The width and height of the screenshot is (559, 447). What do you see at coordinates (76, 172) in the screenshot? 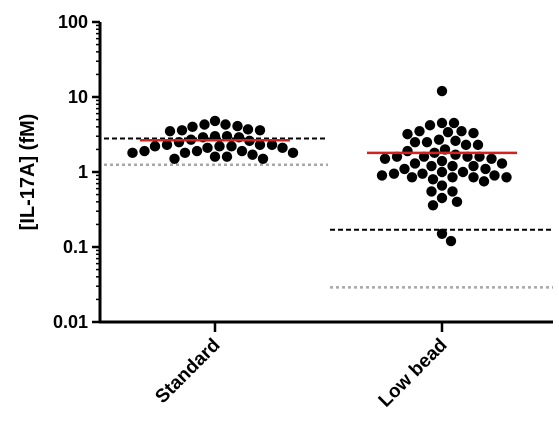
I see `y-ticks: 100 10 1 0.1 0.01` at bounding box center [76, 172].